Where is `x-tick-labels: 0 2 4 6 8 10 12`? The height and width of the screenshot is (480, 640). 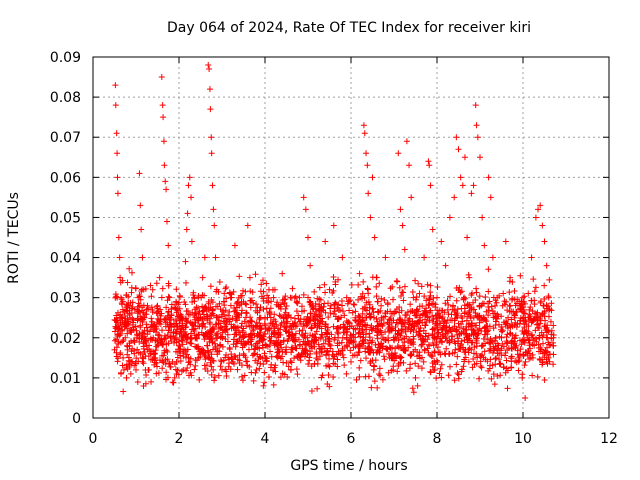
x-tick-labels: 0 2 4 6 8 10 12 is located at coordinates (353, 439).